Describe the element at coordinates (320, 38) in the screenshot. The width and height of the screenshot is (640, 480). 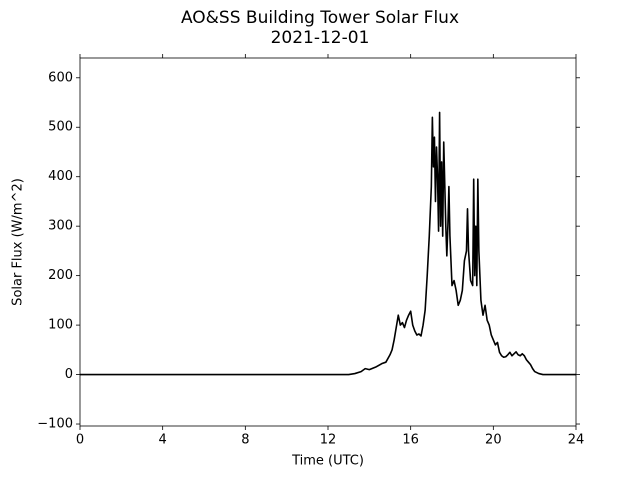
I see `chart-subtitle: 2021-12-01` at that location.